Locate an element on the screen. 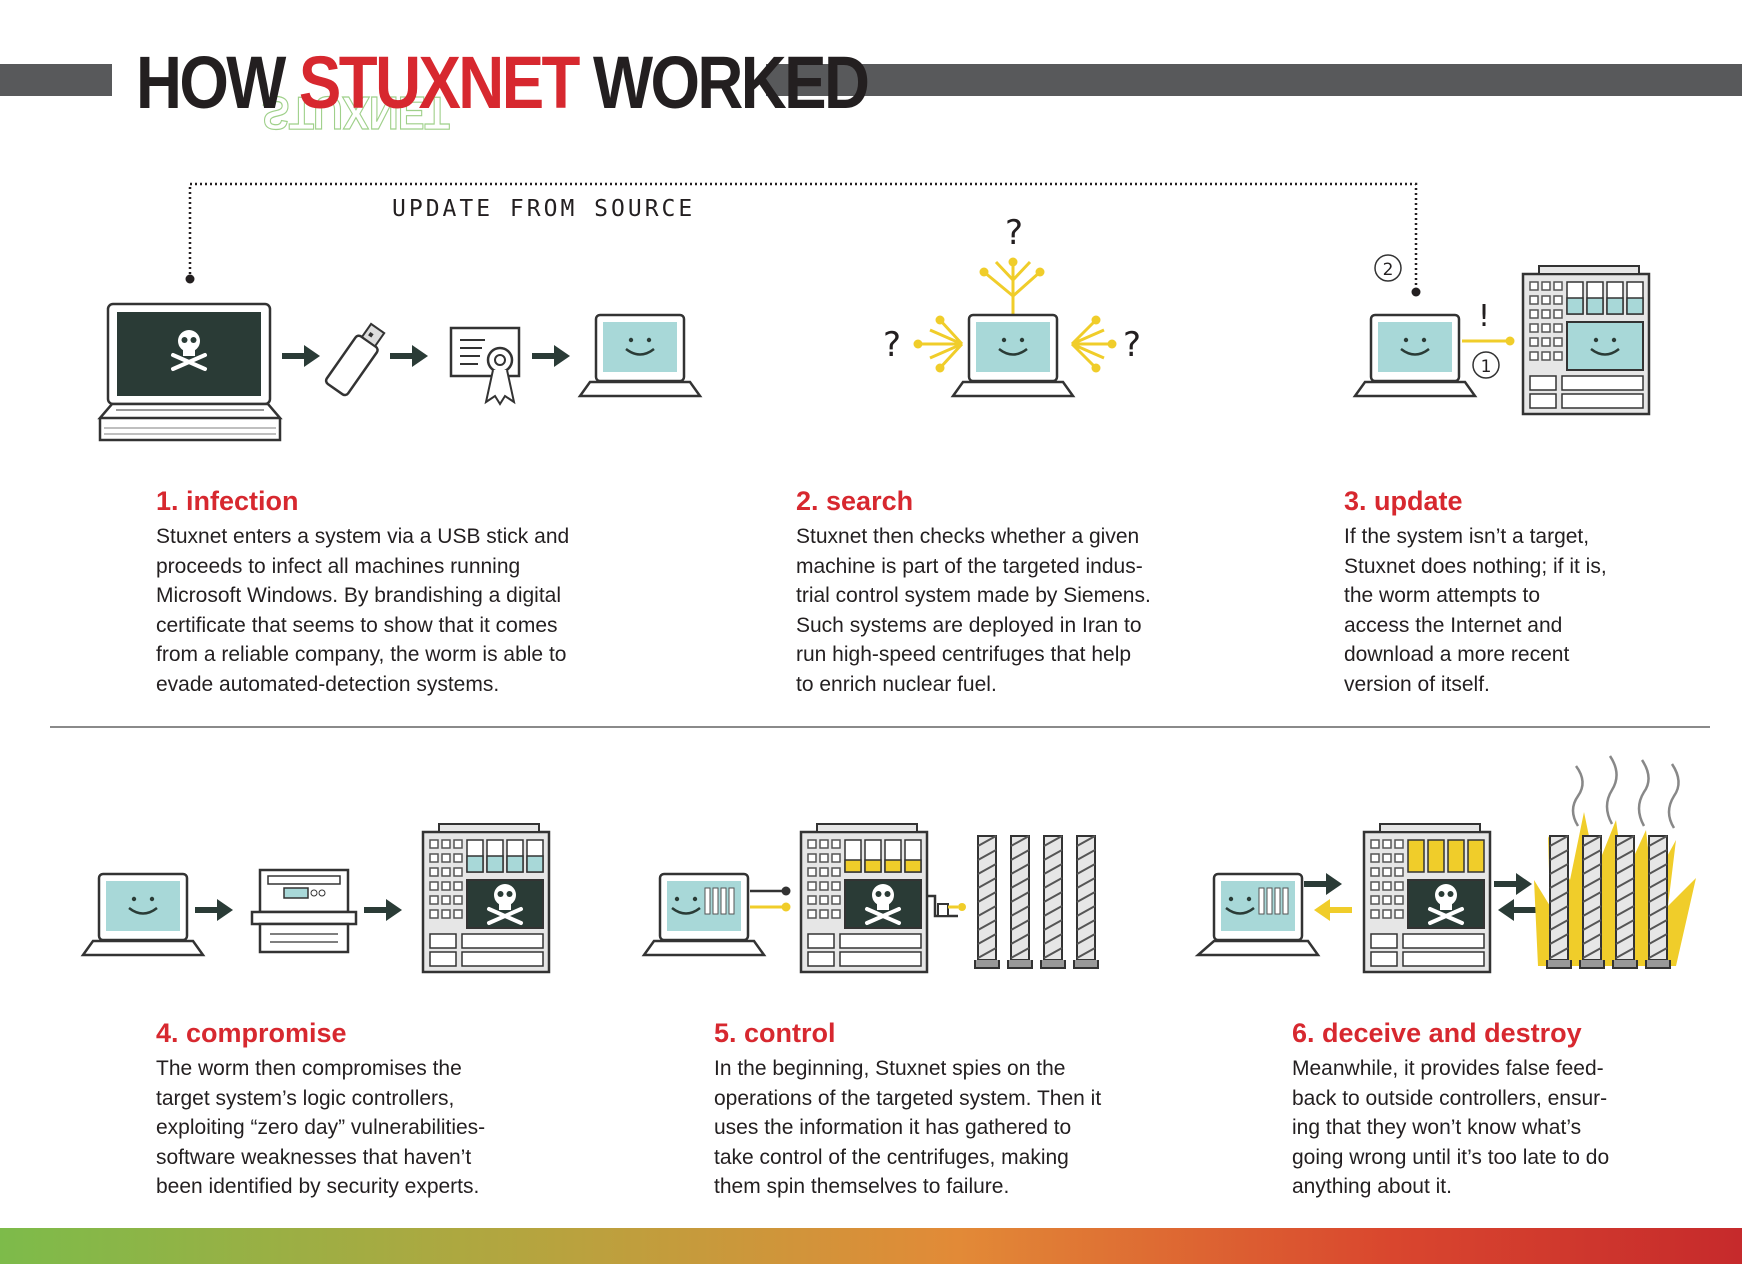 The image size is (1742, 1264). arrow-left-icon is located at coordinates (1517, 910).